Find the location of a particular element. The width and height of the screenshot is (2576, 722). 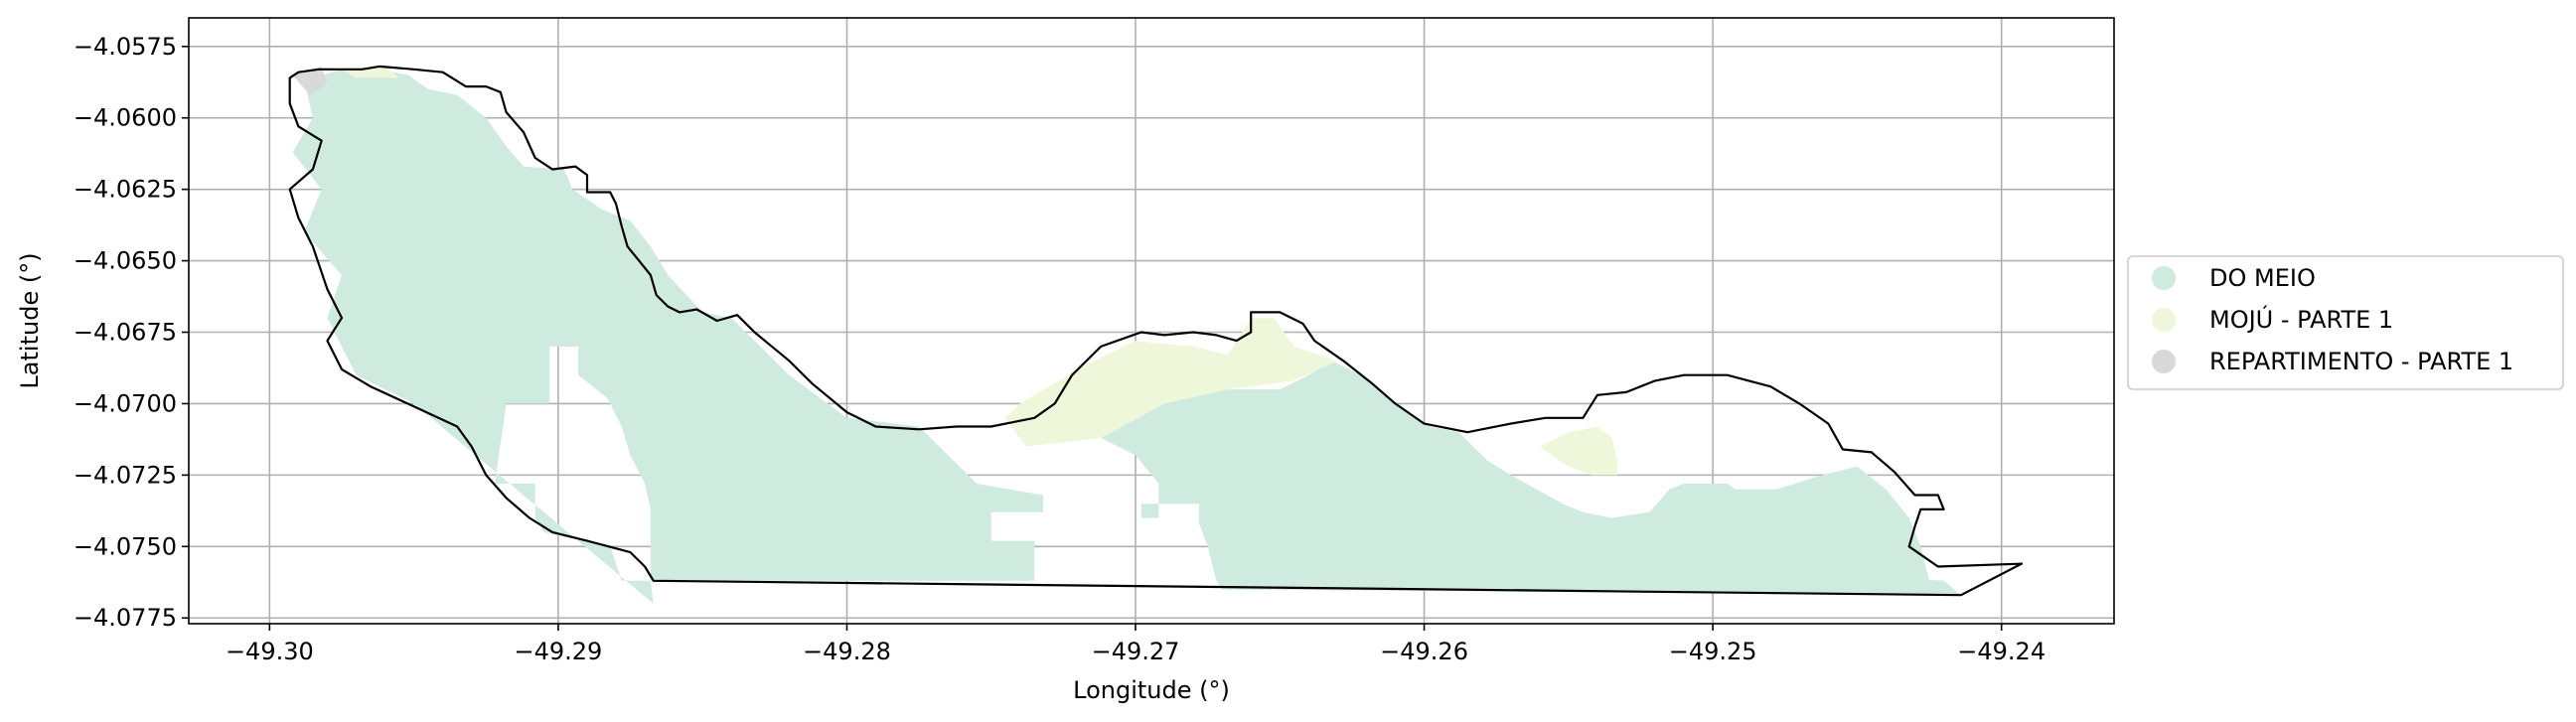

legend-label: MOJÚ - PARTE 1 is located at coordinates (2301, 319).